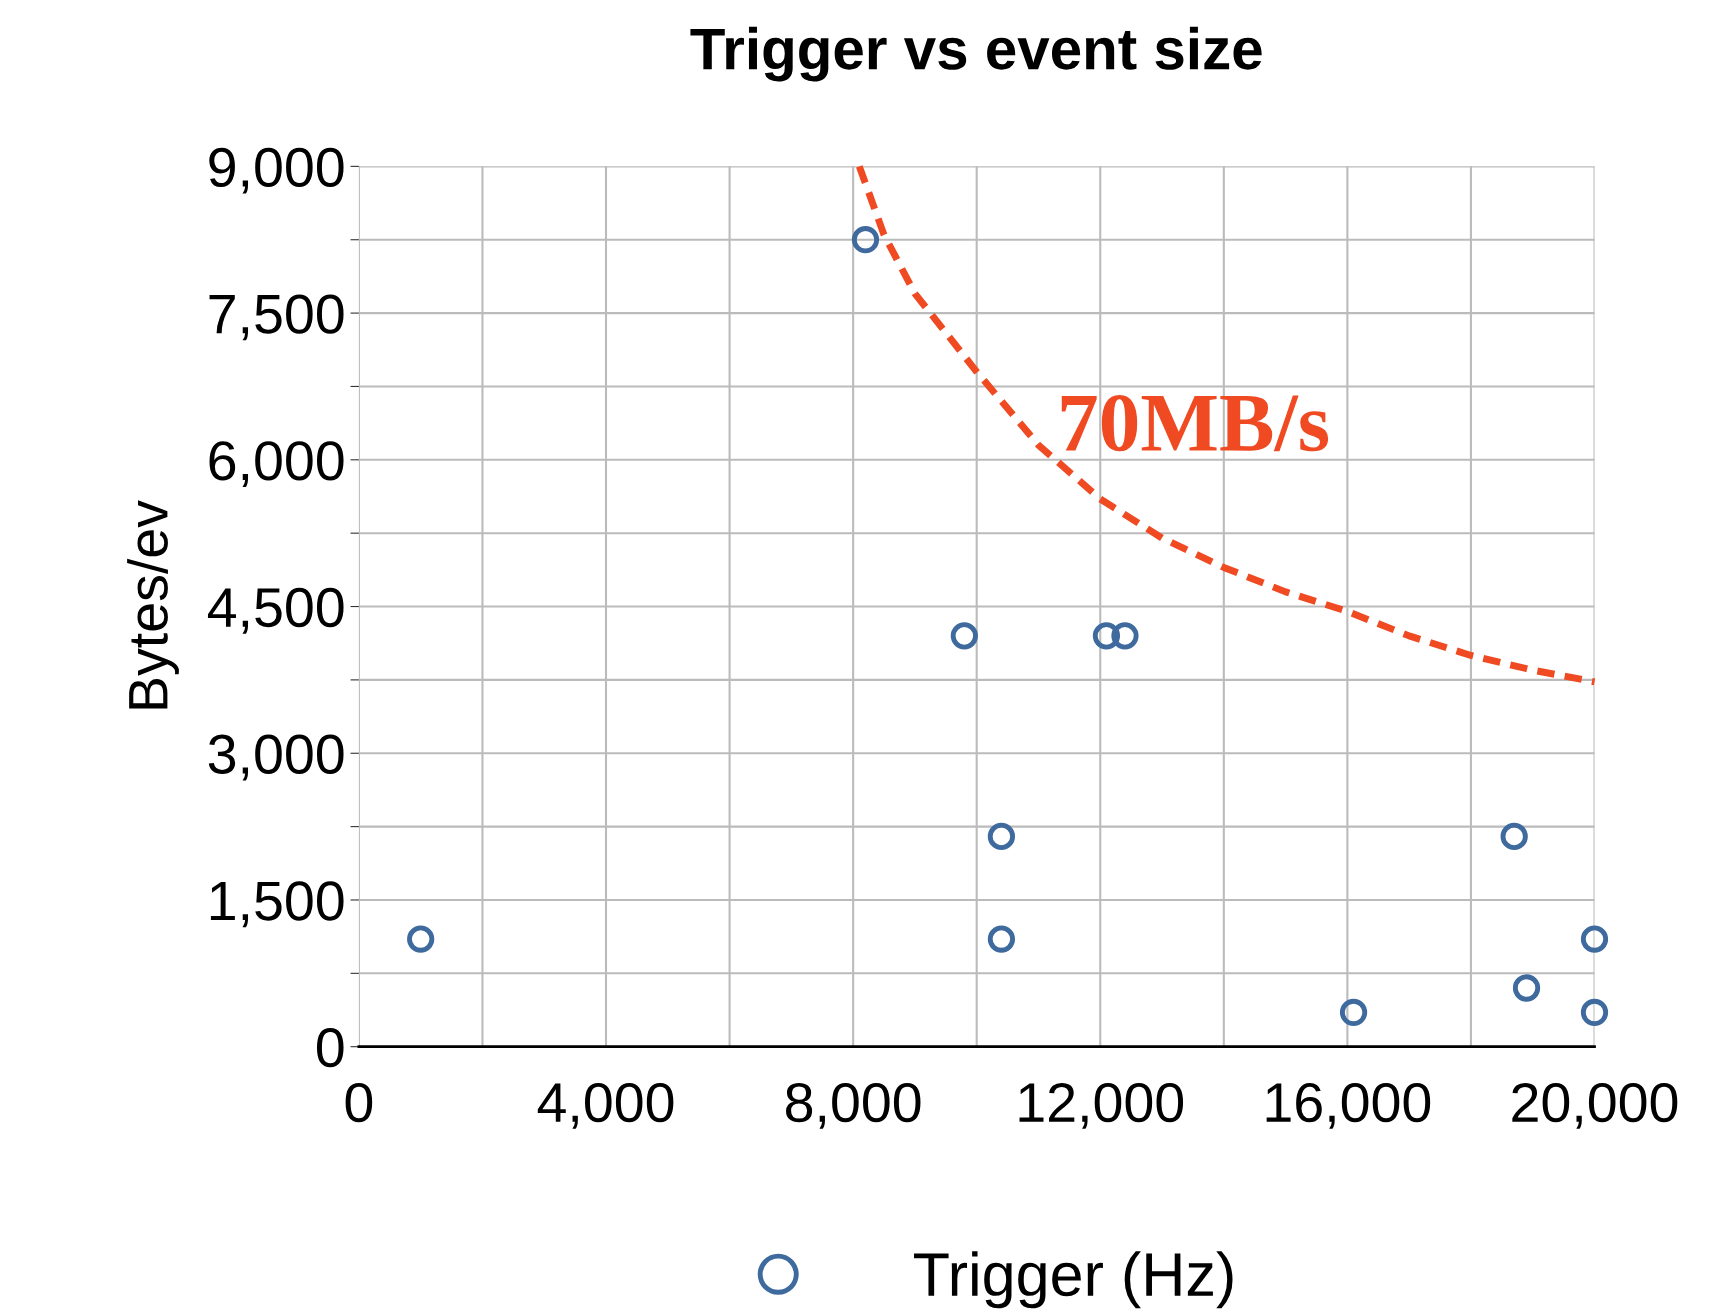  What do you see at coordinates (1101, 1105) in the screenshot?
I see `x-tick-label: 12,000` at bounding box center [1101, 1105].